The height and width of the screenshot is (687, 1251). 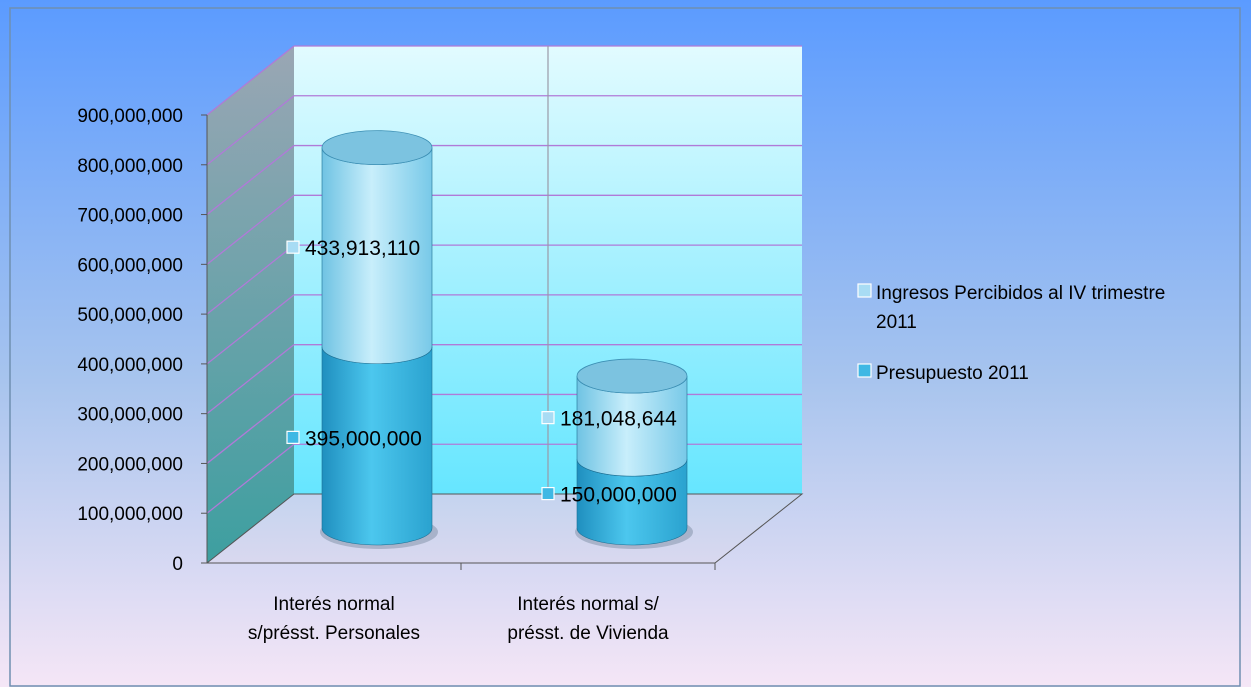 What do you see at coordinates (130, 464) in the screenshot?
I see `y-tick-label: 200,000,000` at bounding box center [130, 464].